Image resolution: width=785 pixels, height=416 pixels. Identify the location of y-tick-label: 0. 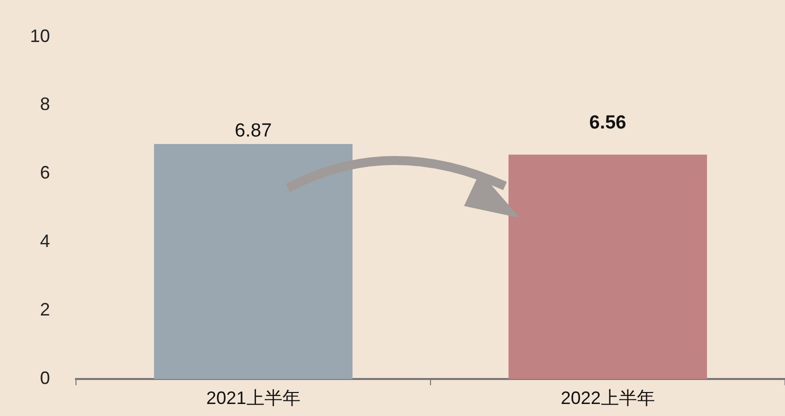
(45, 378).